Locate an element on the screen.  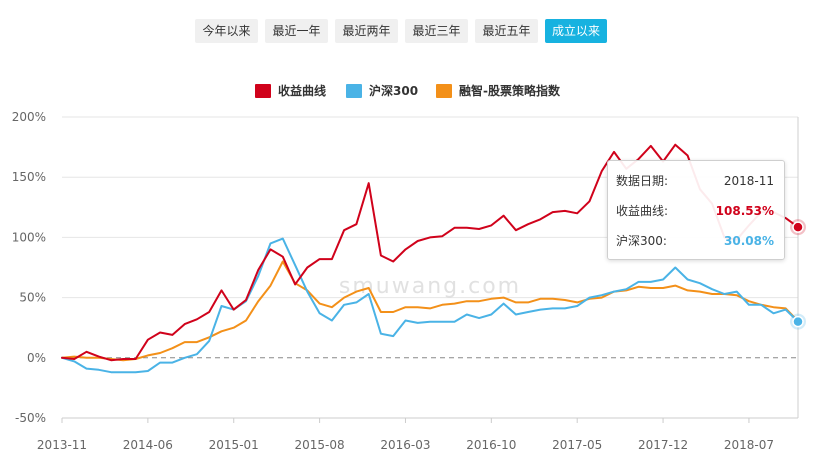
legend-swatch-strategy-index is located at coordinates (444, 90).